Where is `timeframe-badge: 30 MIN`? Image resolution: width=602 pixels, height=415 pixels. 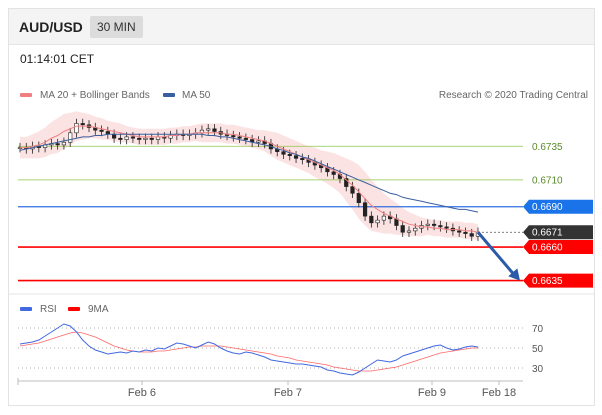
timeframe-badge: 30 MIN is located at coordinates (116, 27).